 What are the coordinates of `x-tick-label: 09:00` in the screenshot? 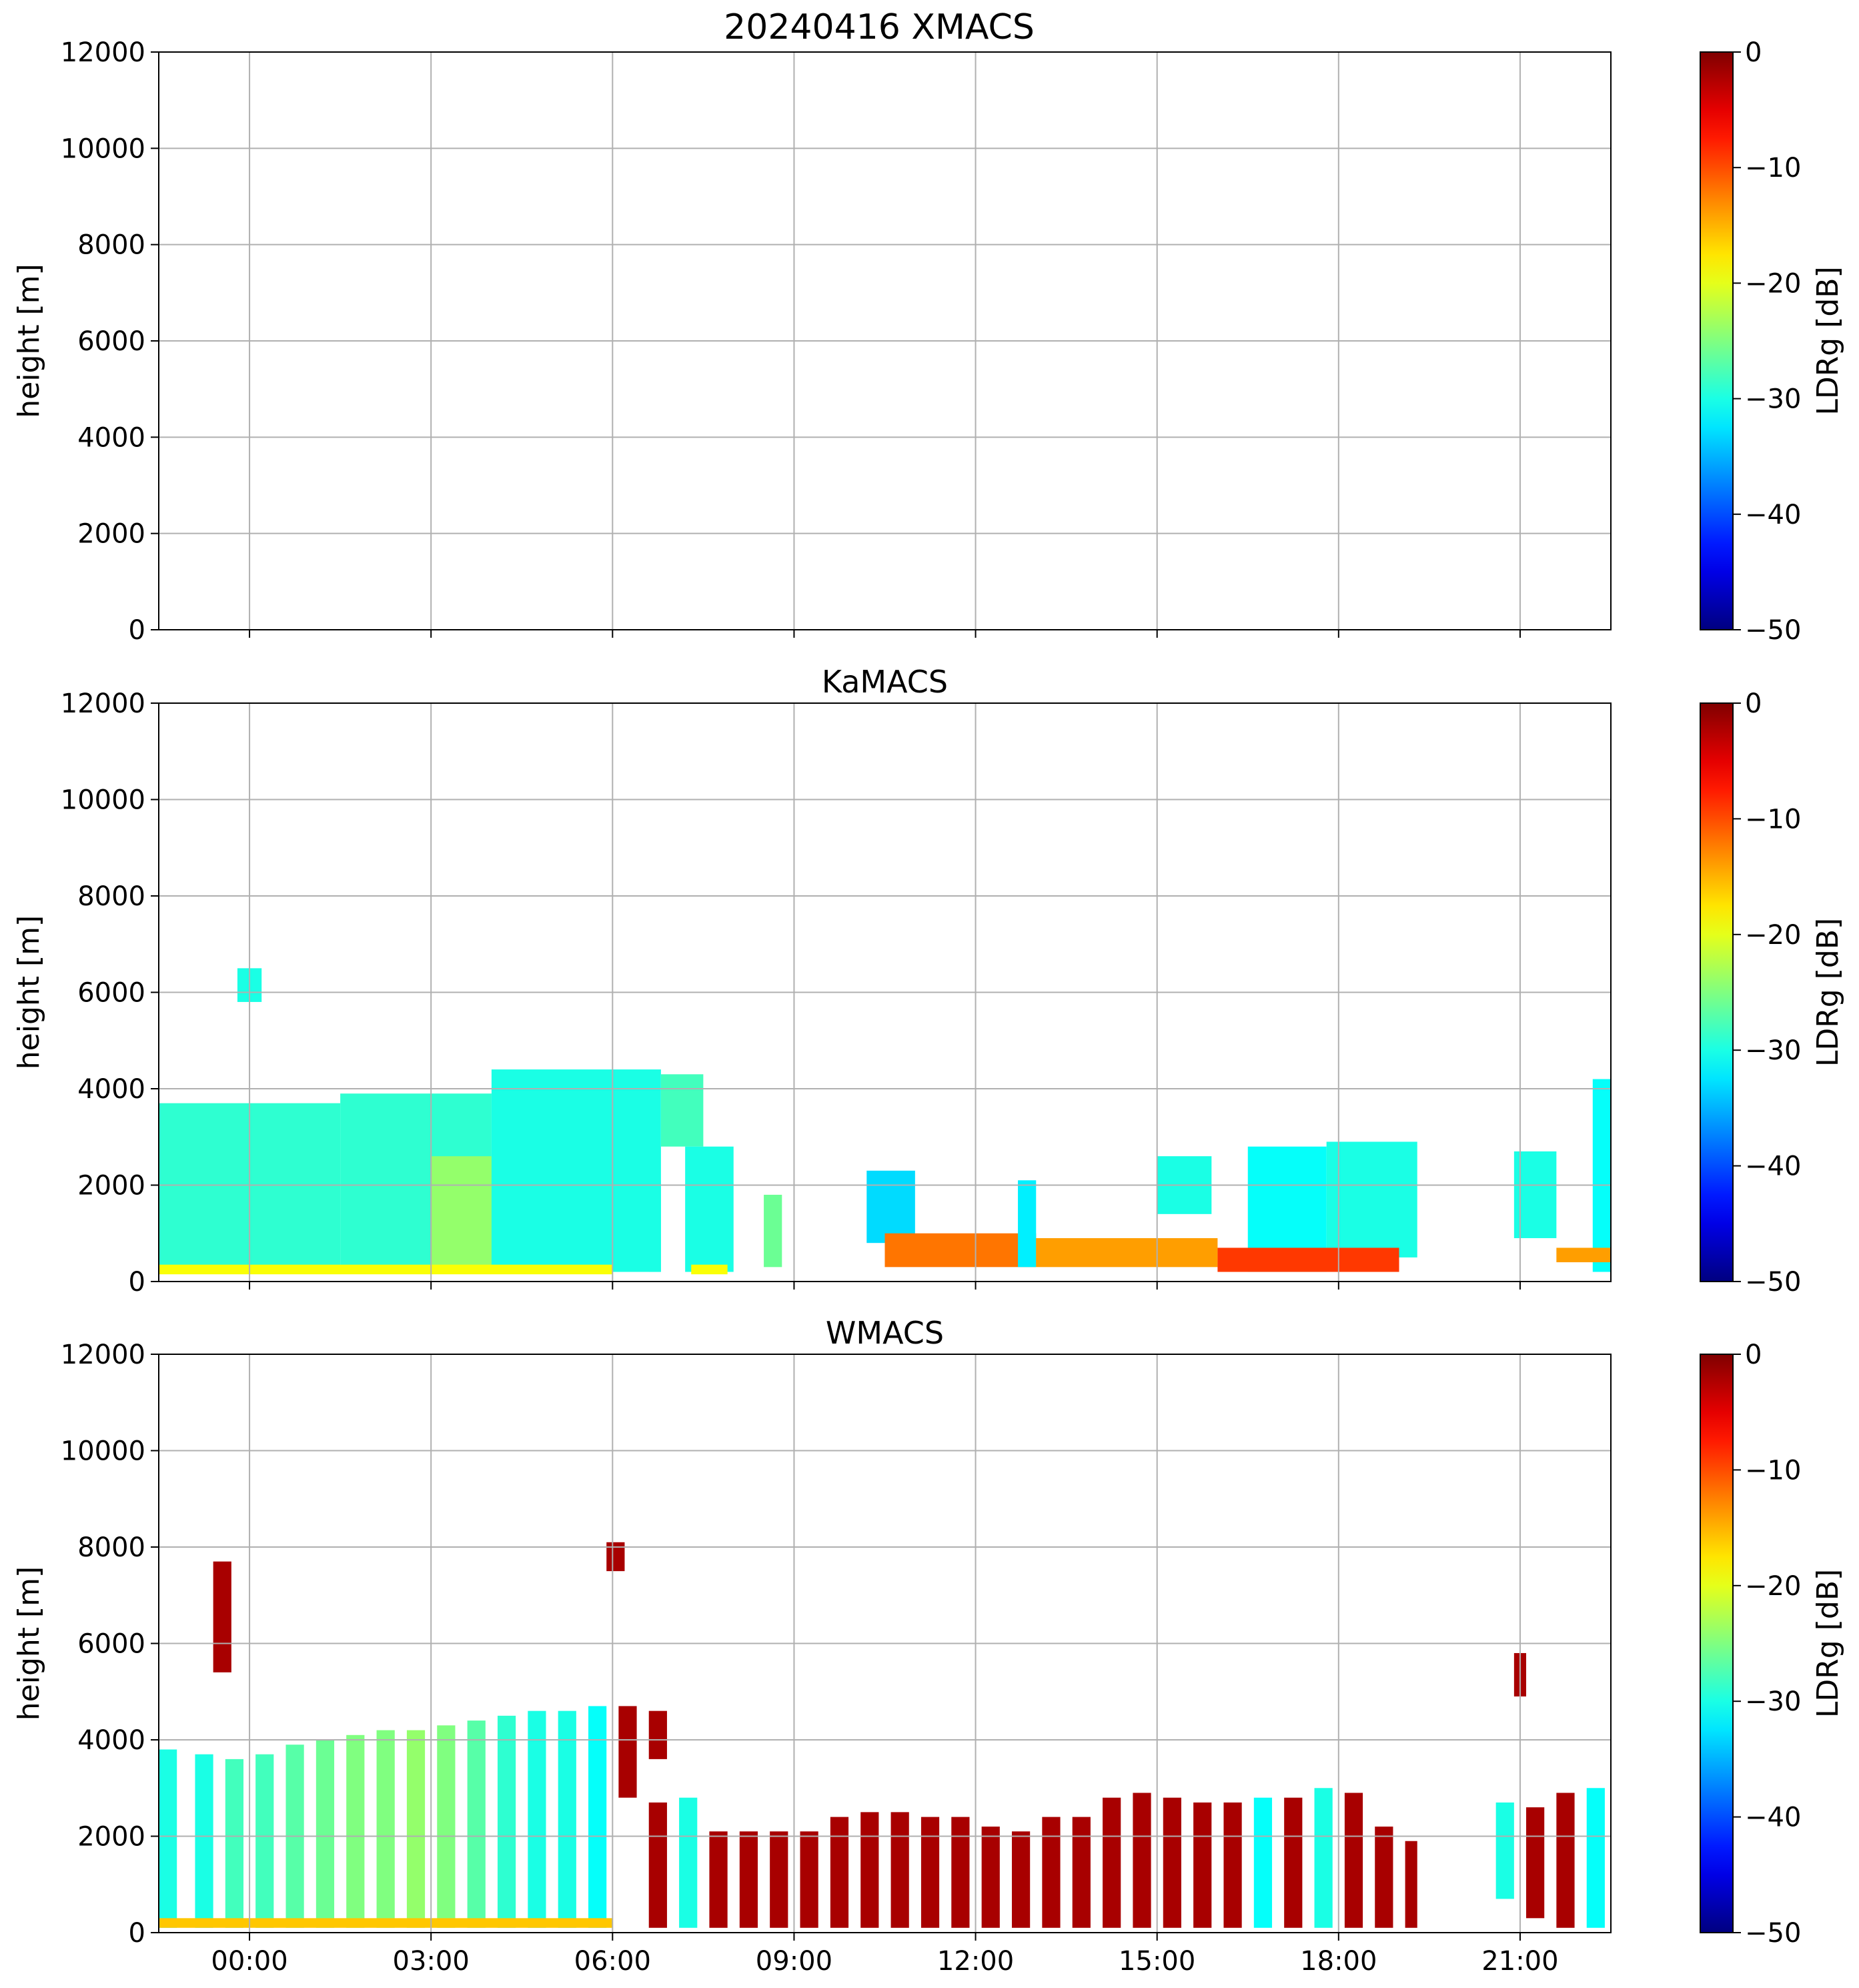 It's located at (794, 1961).